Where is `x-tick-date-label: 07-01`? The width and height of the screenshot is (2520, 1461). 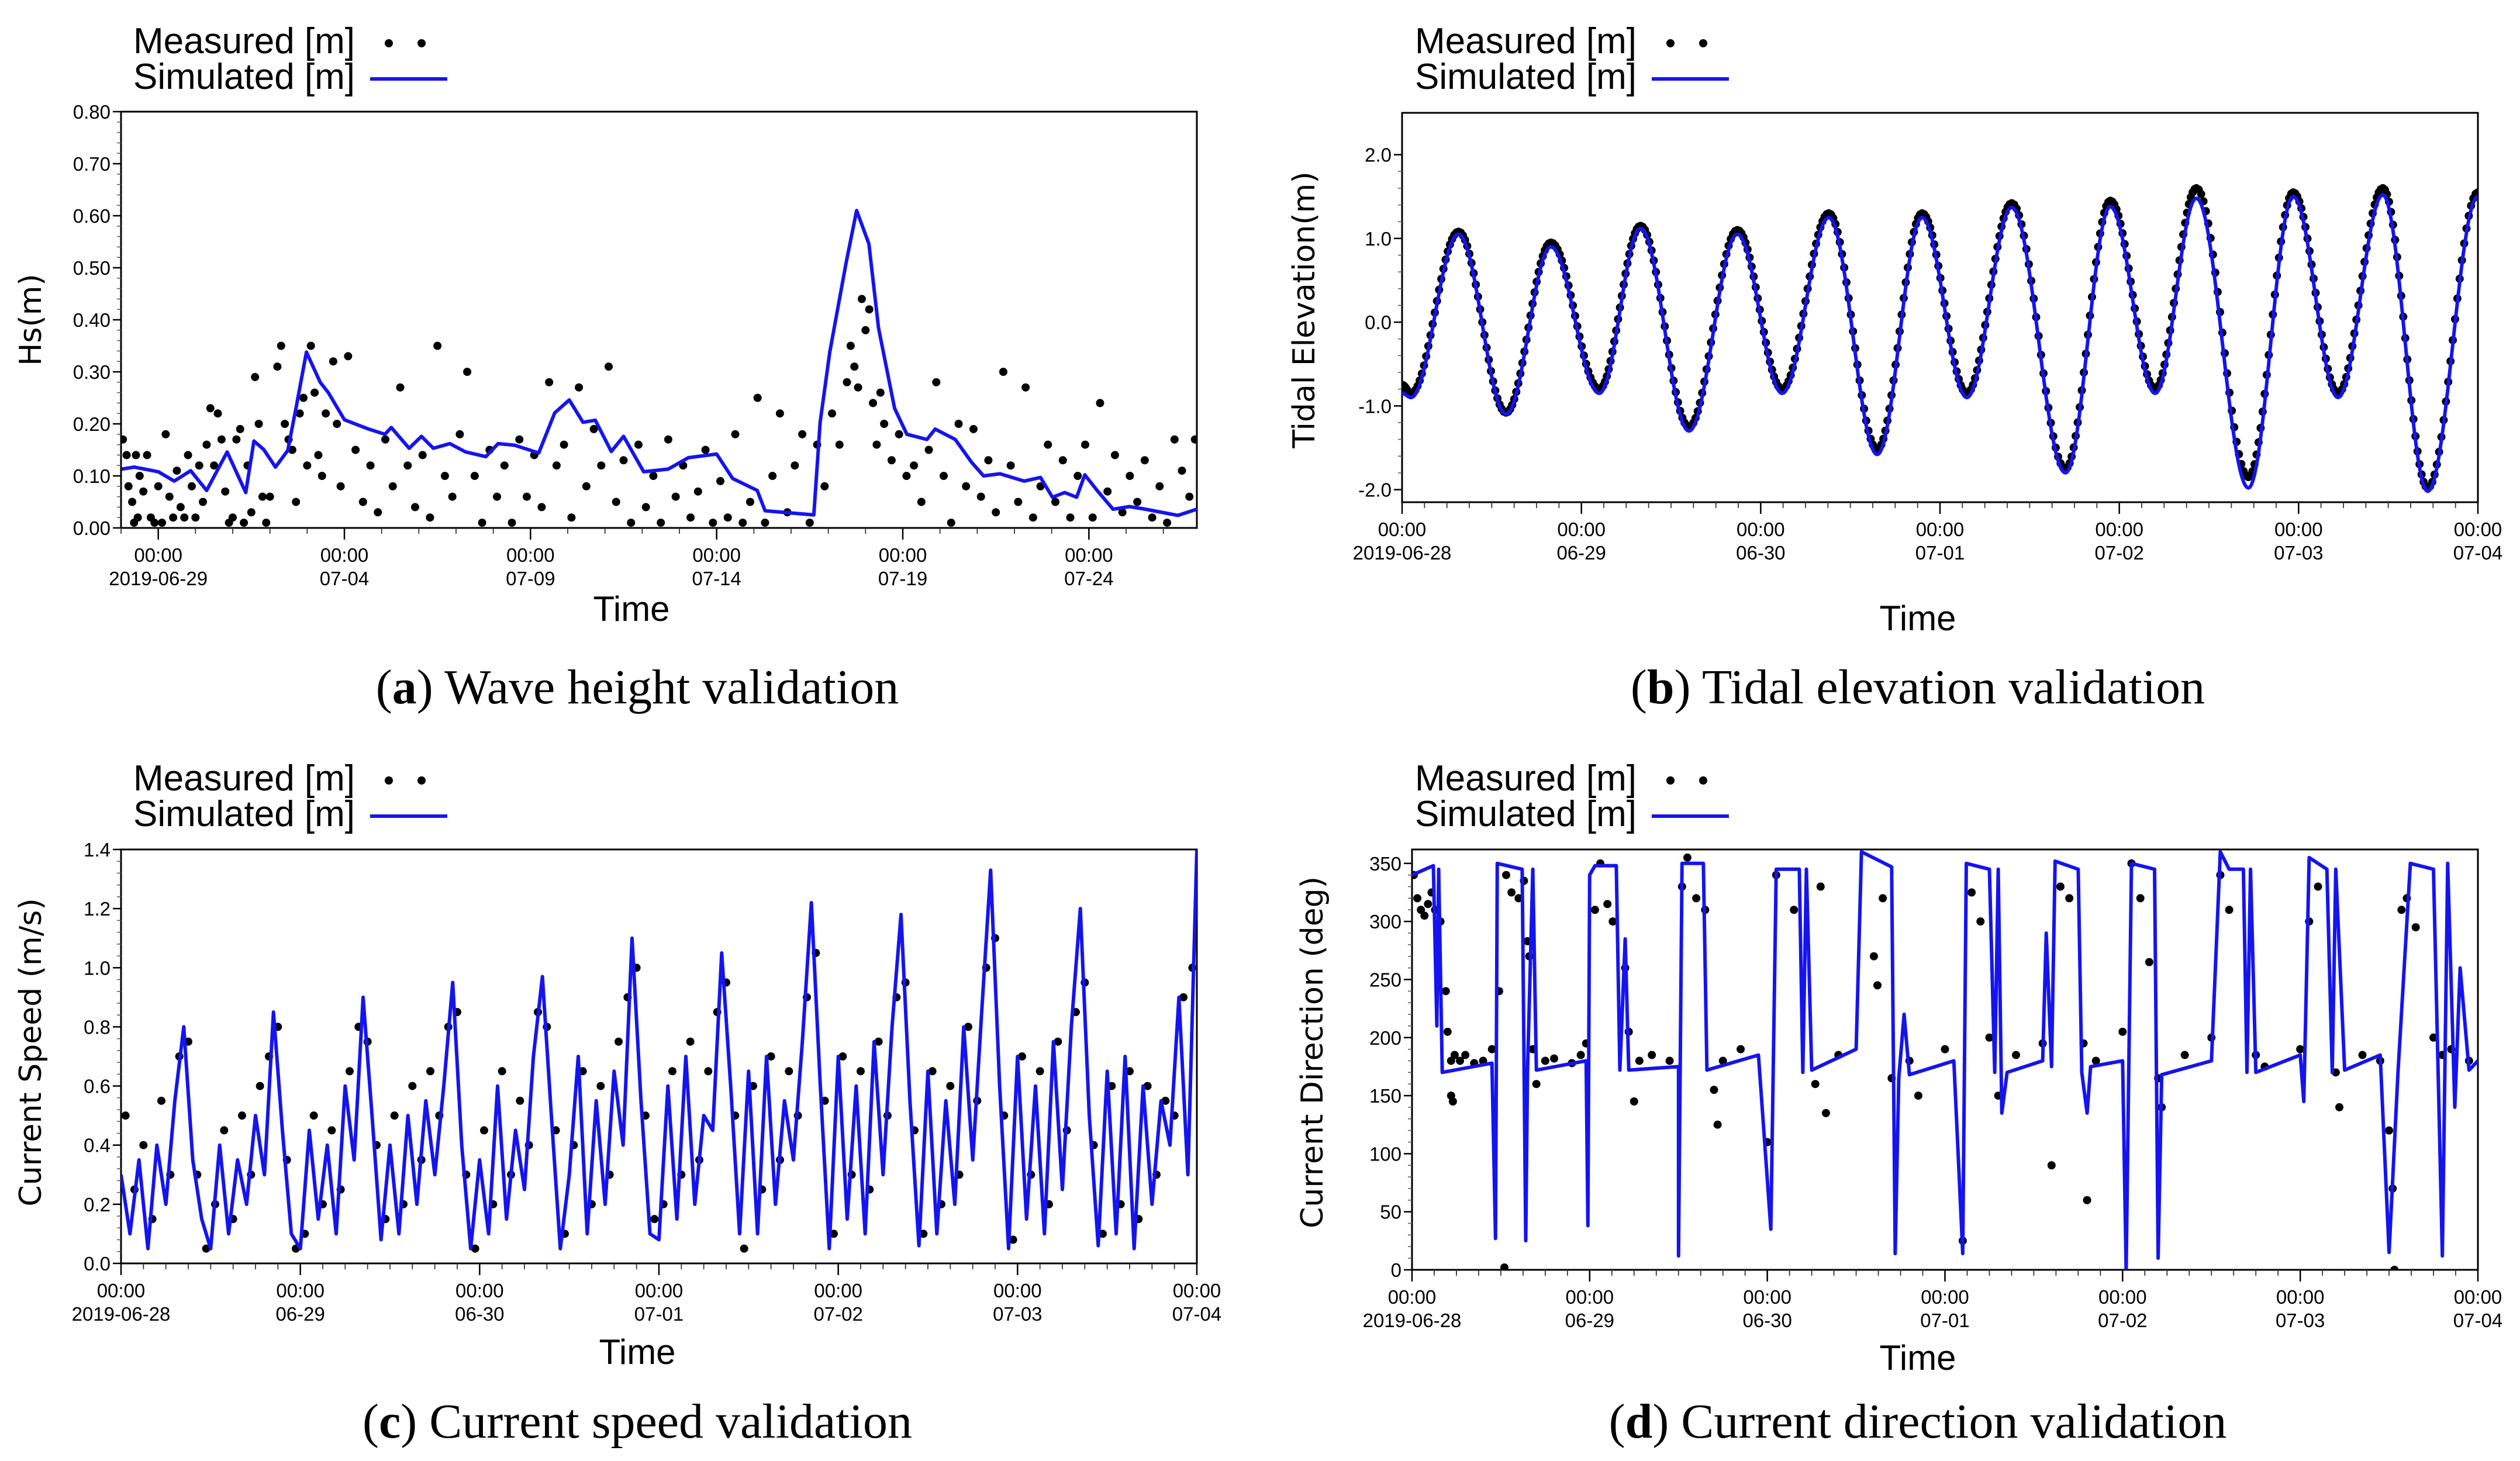 x-tick-date-label: 07-01 is located at coordinates (1940, 553).